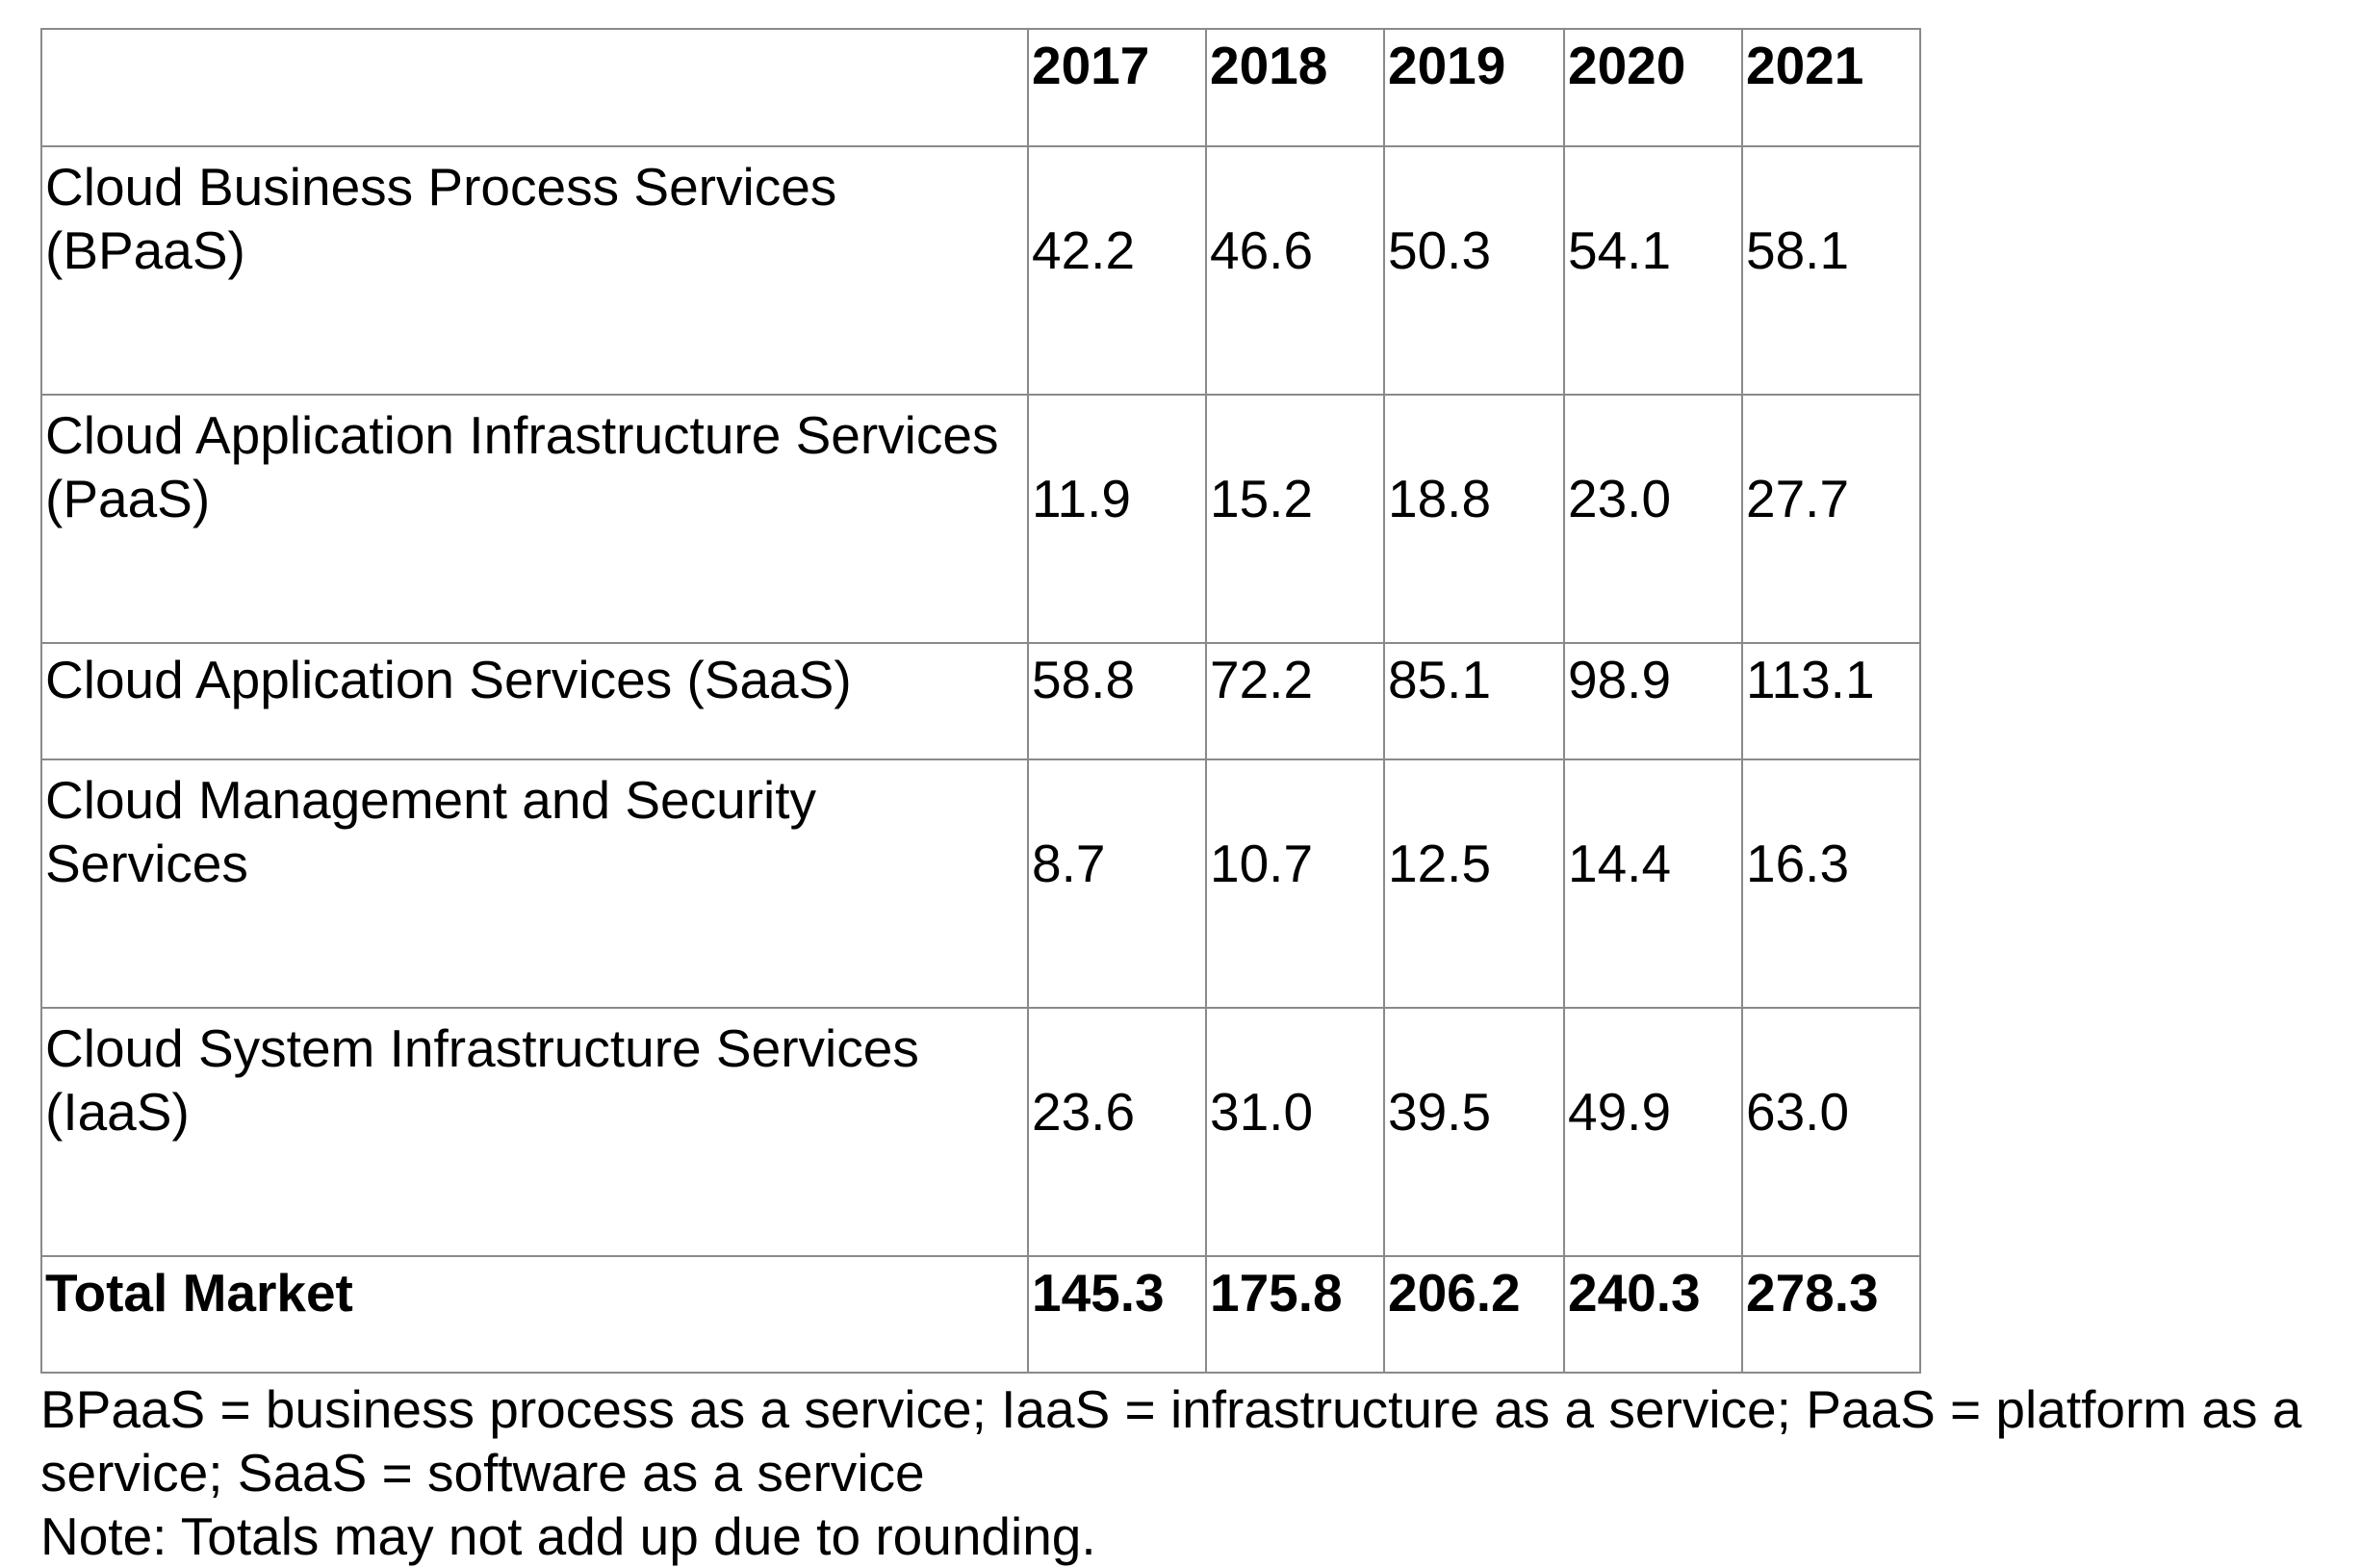 This screenshot has height=1568, width=2362. Describe the element at coordinates (1295, 1314) in the screenshot. I see `cell-total-2018: 175.8` at that location.